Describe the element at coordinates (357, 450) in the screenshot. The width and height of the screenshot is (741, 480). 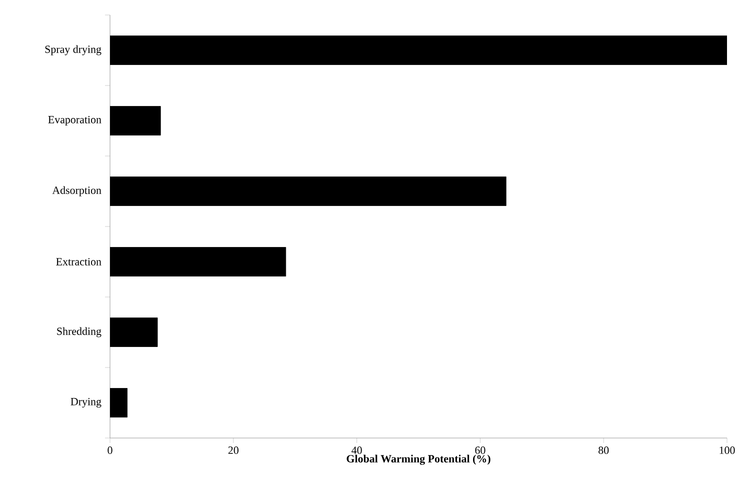
I see `x-tick-label: 40` at that location.